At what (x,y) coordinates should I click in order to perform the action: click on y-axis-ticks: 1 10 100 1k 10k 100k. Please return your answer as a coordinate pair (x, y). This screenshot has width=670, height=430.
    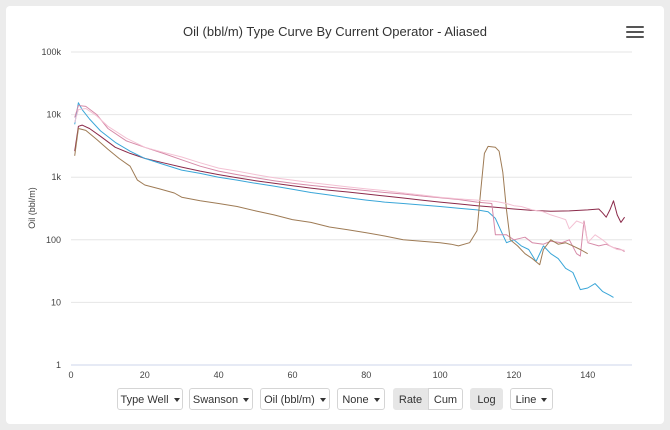
    Looking at the image, I should click on (51, 208).